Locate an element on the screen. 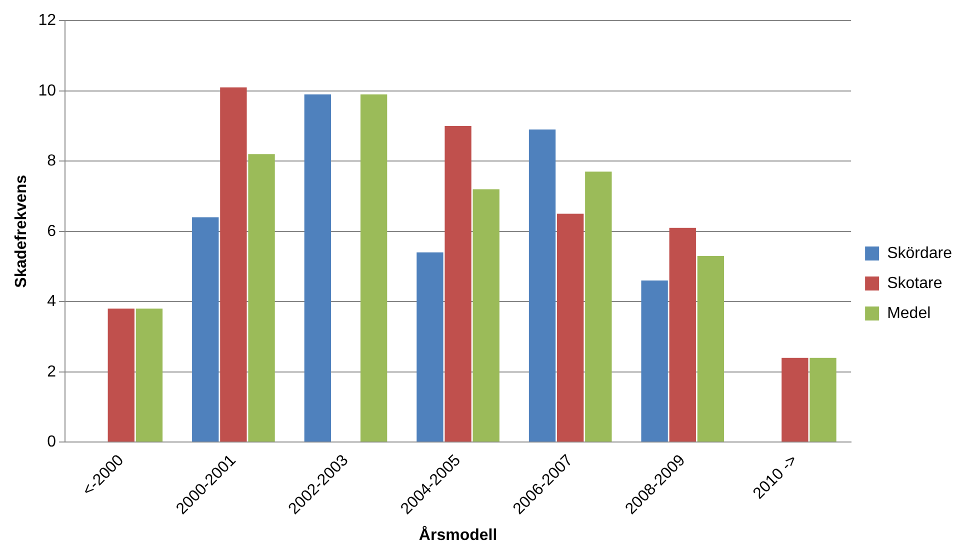  y-tick-label: 0 is located at coordinates (51, 442).